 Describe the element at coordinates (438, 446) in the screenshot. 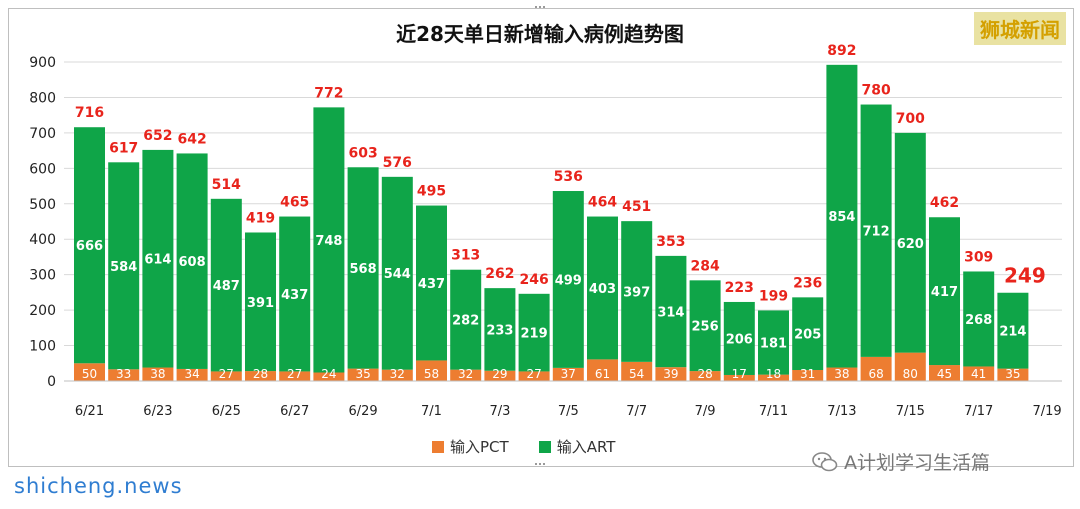

I see `legend-swatch-pct` at that location.